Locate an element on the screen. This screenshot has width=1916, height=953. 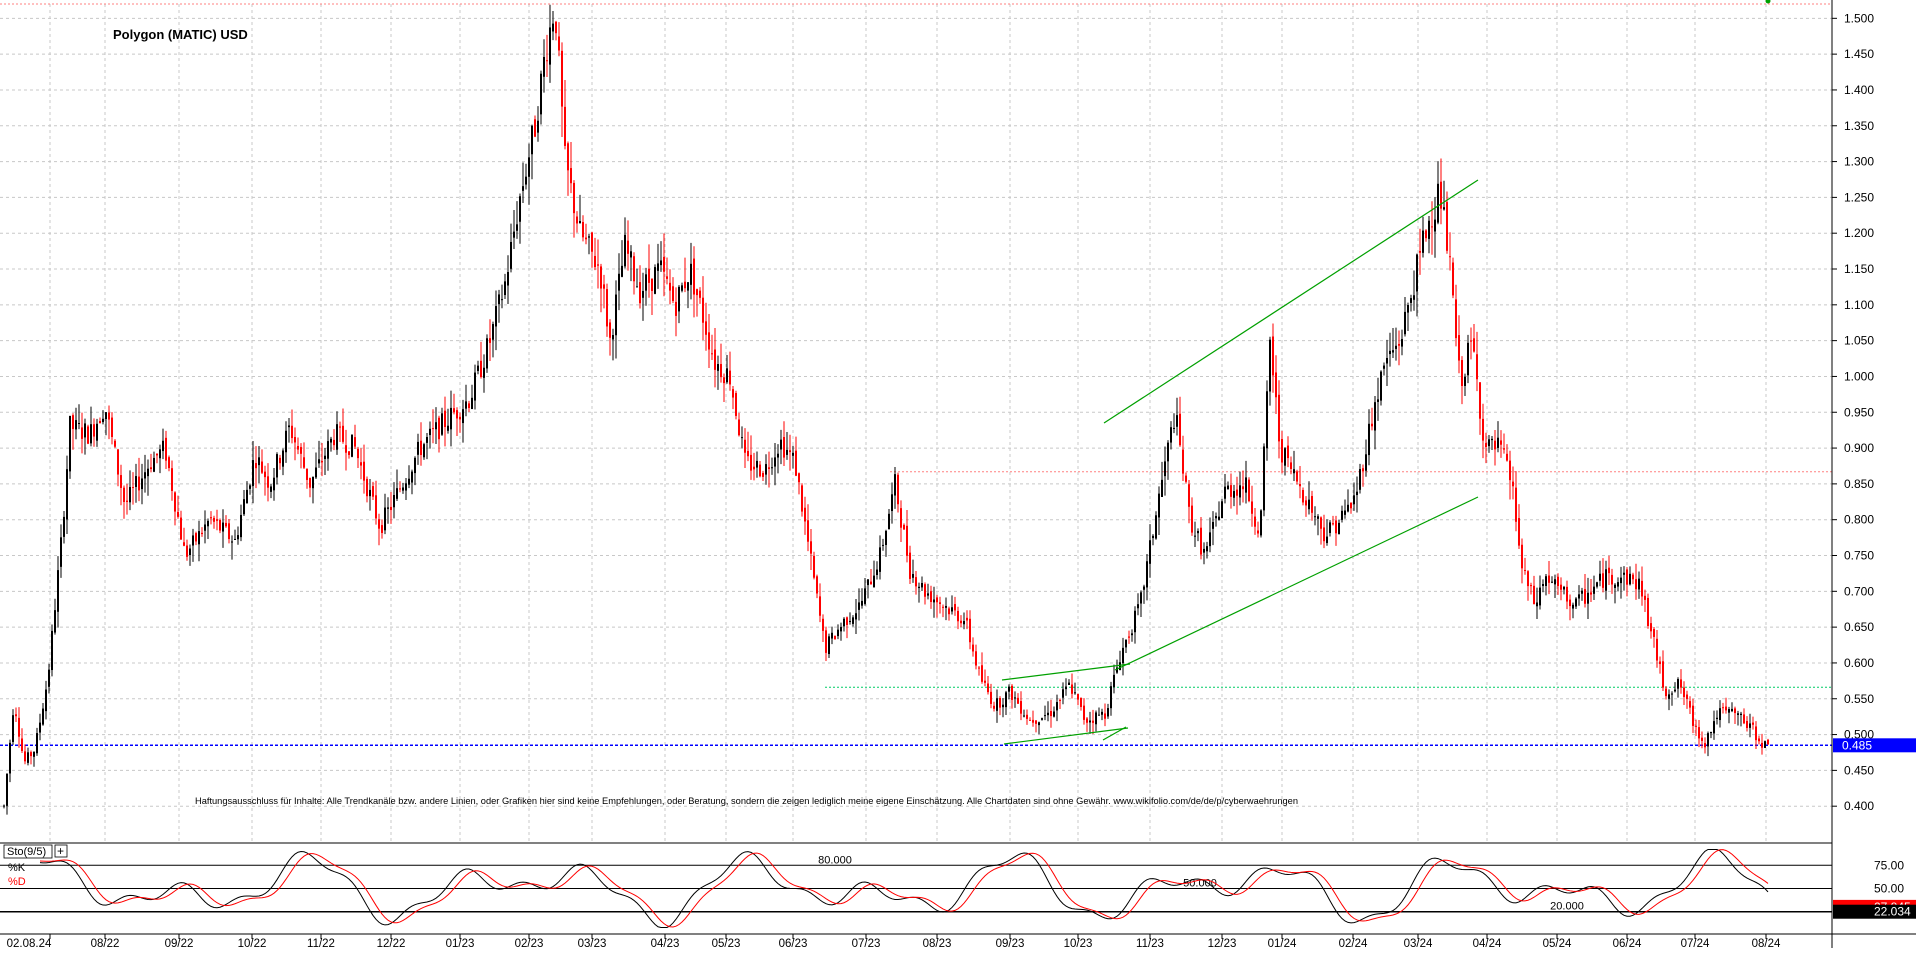
osc-expand-box is located at coordinates (61, 851).